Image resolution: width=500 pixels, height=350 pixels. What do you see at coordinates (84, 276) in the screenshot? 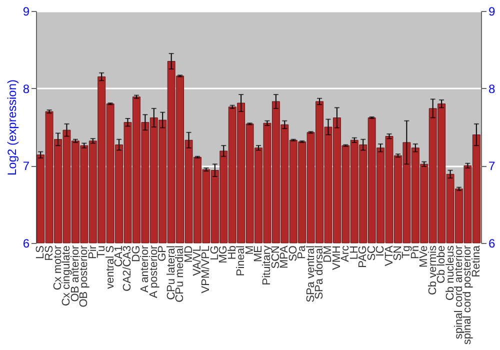
I see `x-tick-label: OB posterior` at bounding box center [84, 276].